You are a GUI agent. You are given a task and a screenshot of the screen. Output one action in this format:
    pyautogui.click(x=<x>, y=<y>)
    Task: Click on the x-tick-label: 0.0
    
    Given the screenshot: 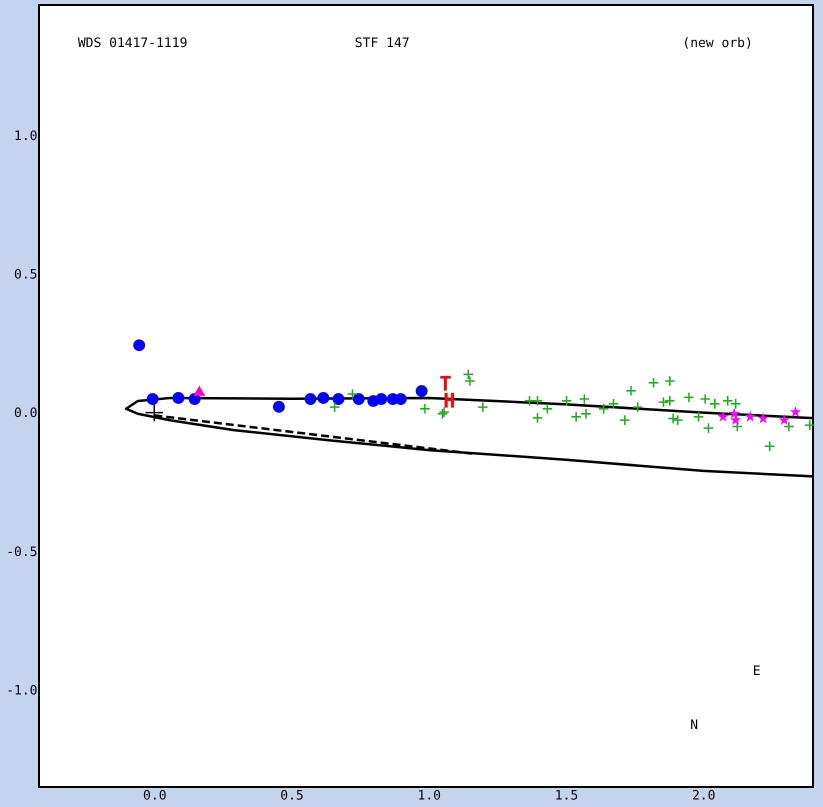 What is the action you would take?
    pyautogui.click(x=155, y=796)
    